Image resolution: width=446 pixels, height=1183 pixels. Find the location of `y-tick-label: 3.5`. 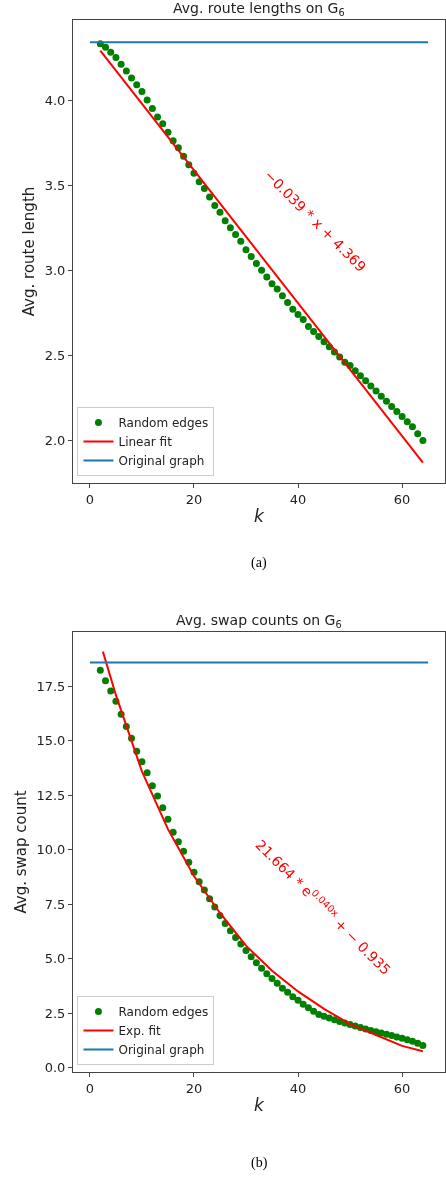

y-tick-label: 3.5 is located at coordinates (55, 185).